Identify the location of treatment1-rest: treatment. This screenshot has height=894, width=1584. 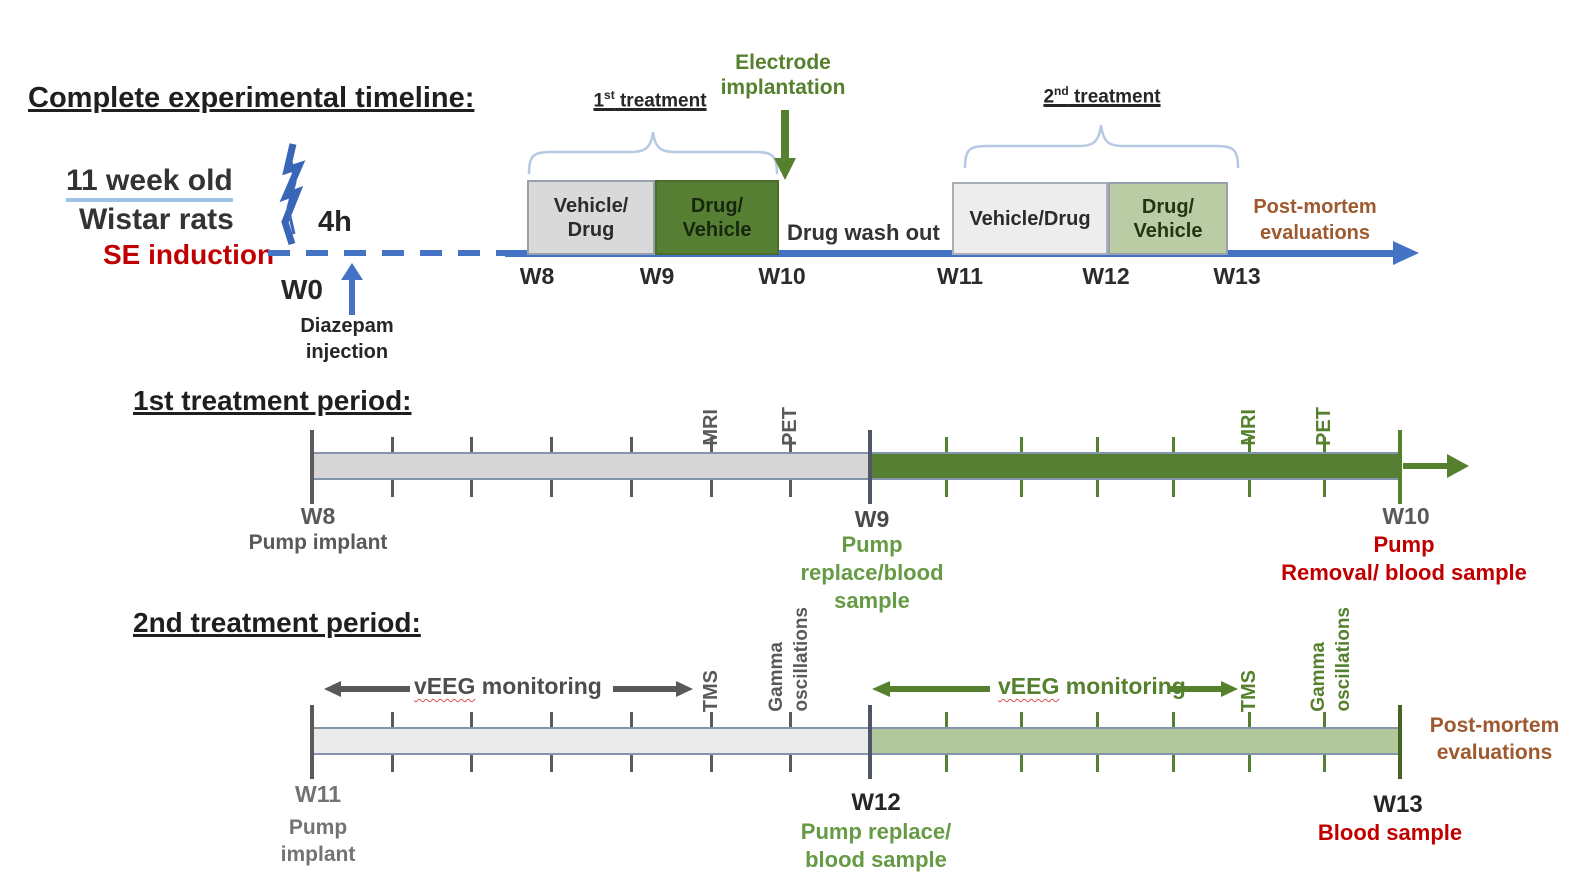
(660, 101).